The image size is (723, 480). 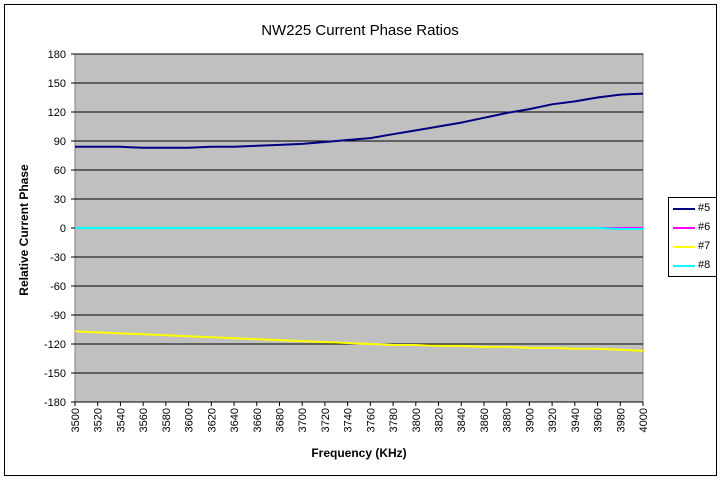 What do you see at coordinates (621, 420) in the screenshot?
I see `x-tick-label: 3980` at bounding box center [621, 420].